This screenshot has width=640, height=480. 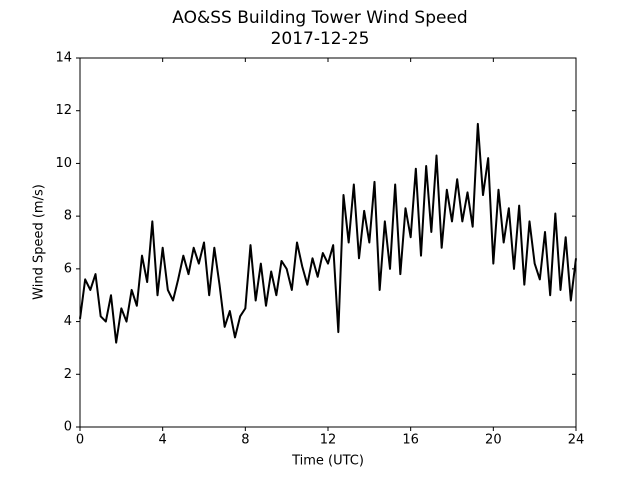 What do you see at coordinates (245, 440) in the screenshot?
I see `x-tick-label: 8` at bounding box center [245, 440].